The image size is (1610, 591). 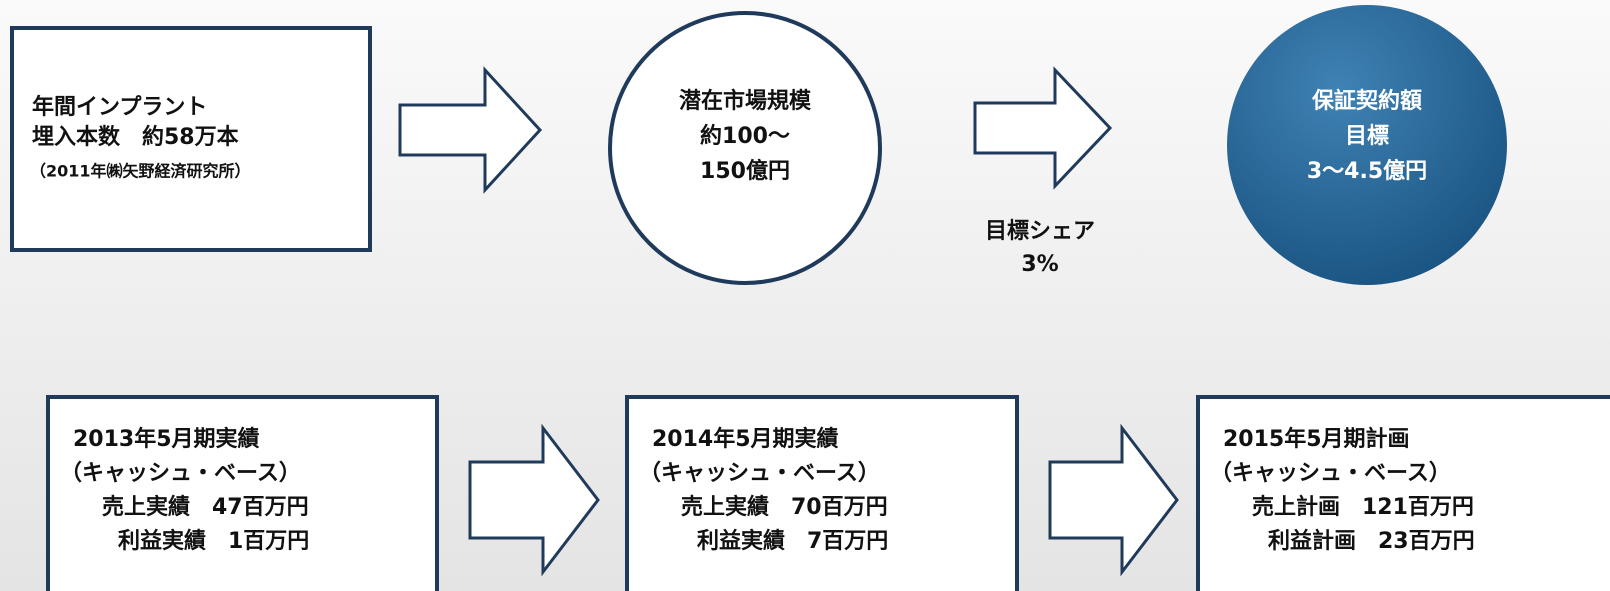 I want to click on source-box, so click(x=191, y=139).